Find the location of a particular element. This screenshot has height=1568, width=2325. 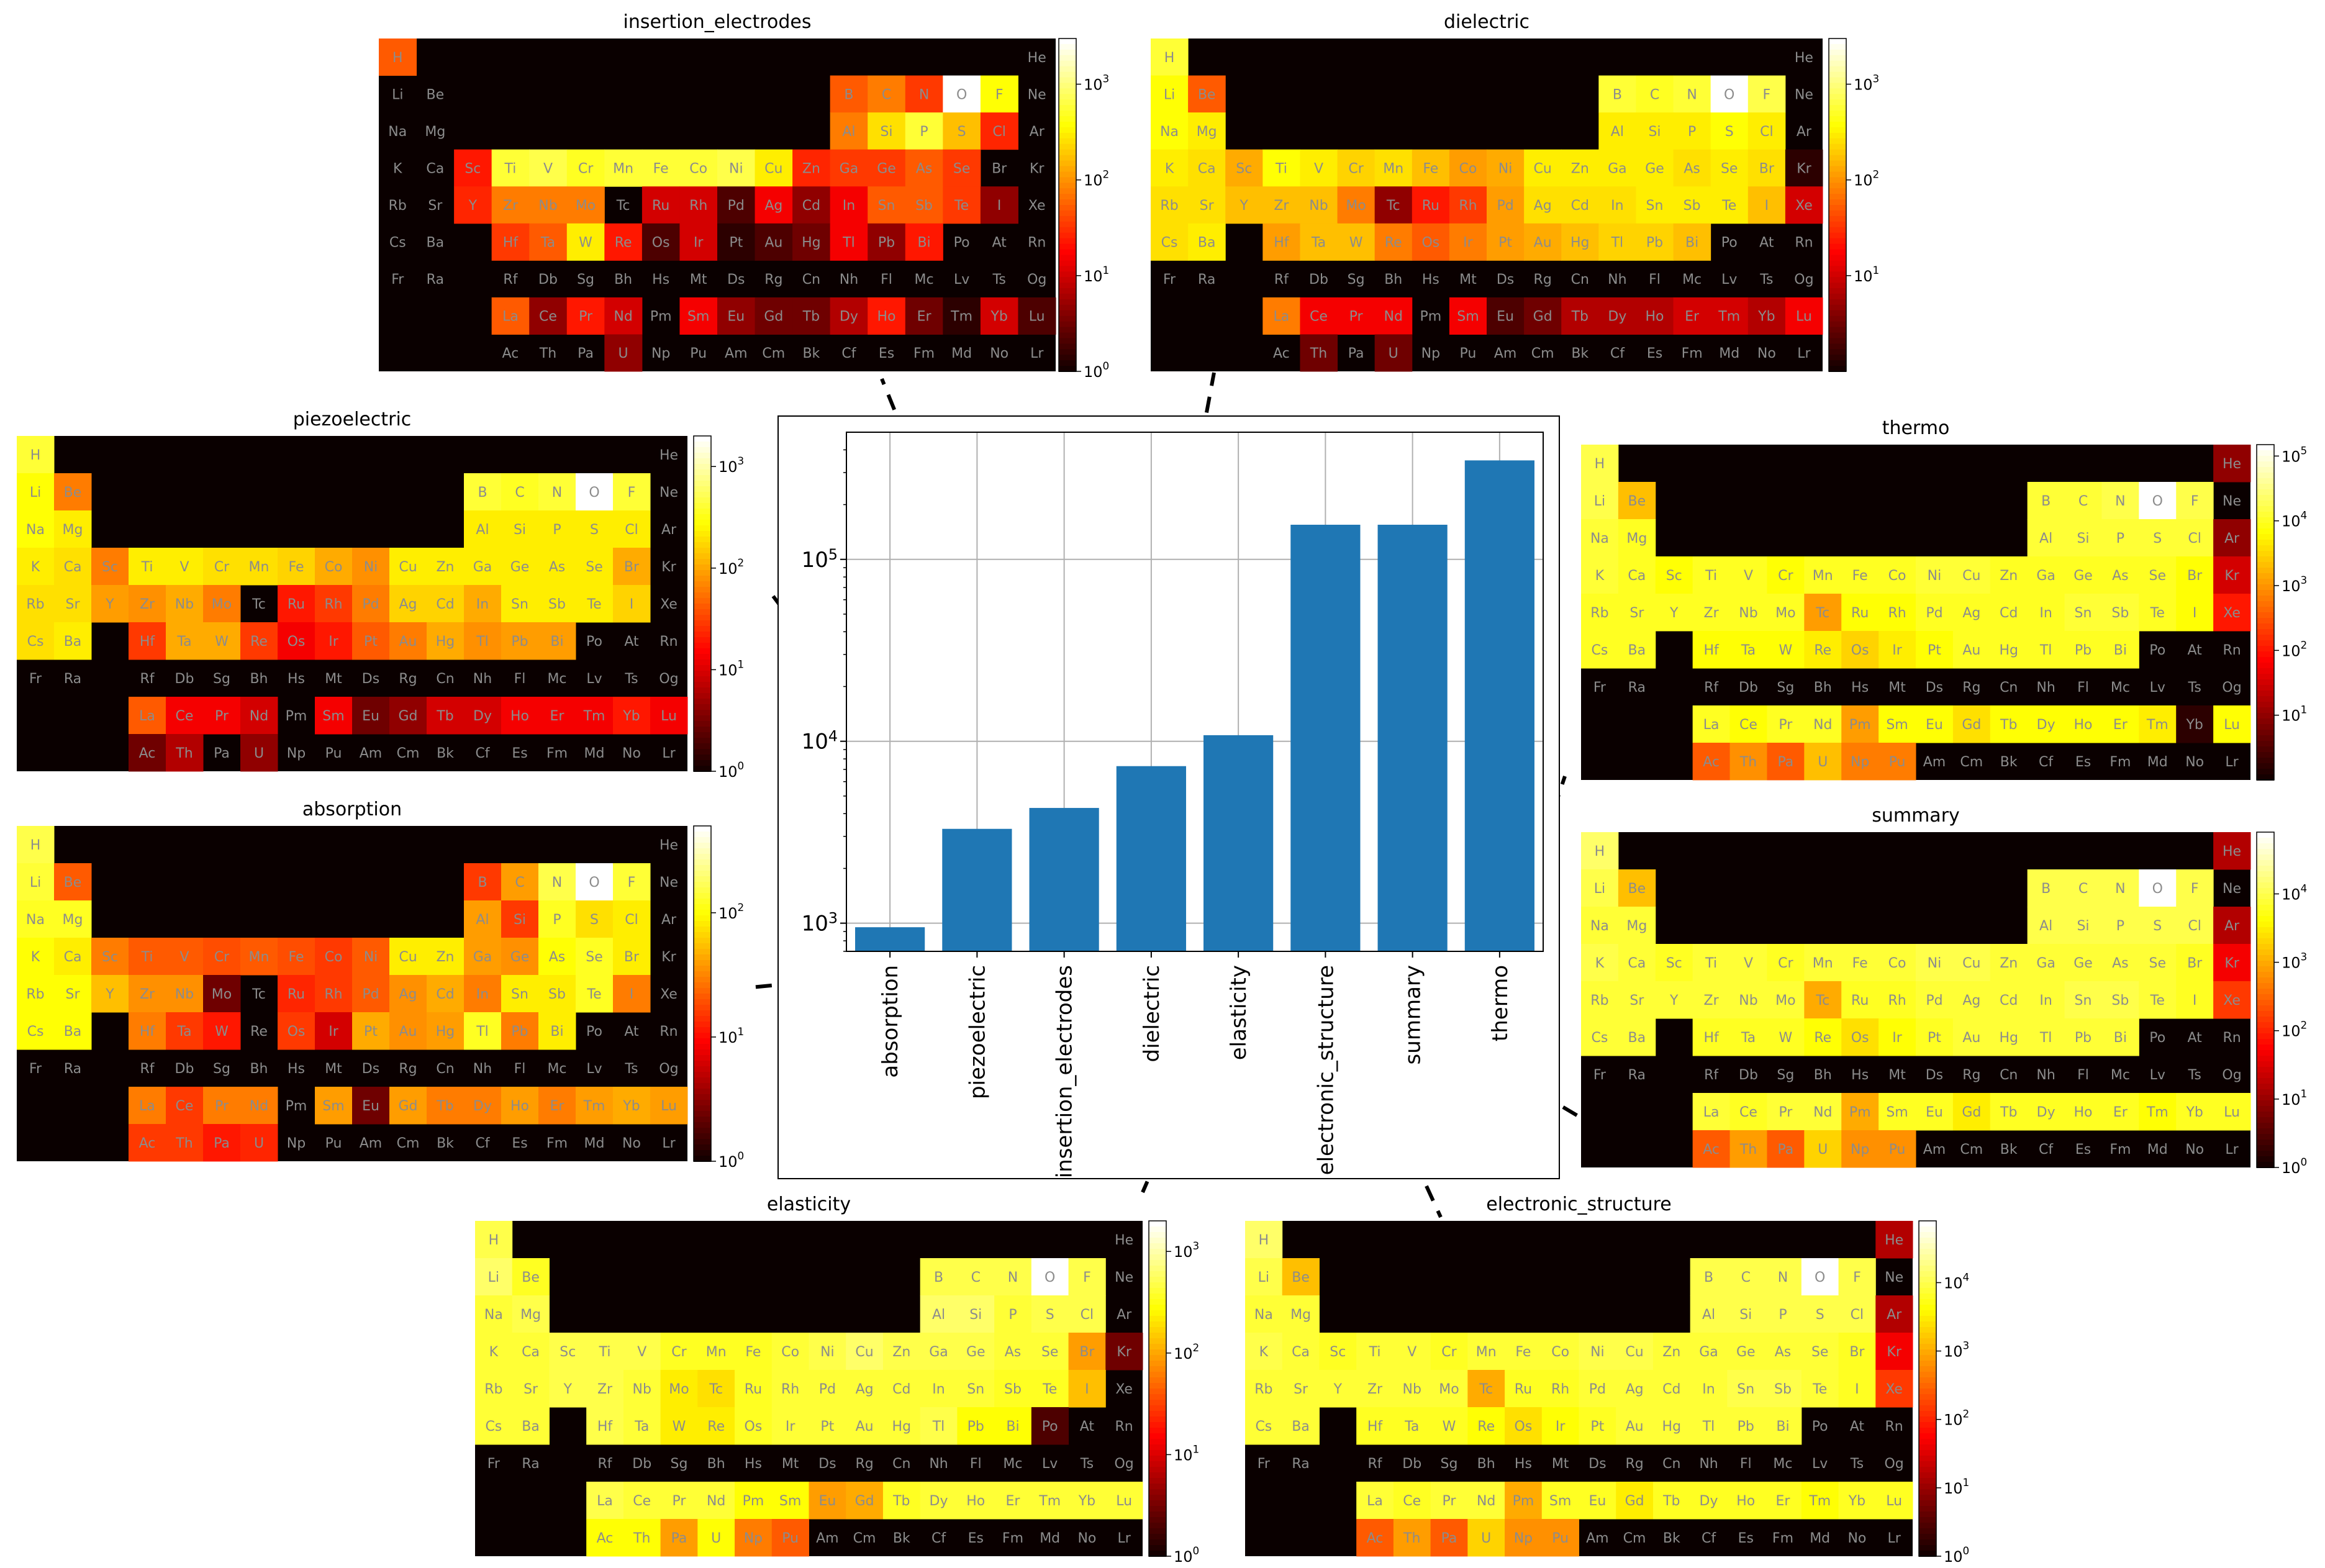

element-label-Eu: Eu is located at coordinates (370, 716).